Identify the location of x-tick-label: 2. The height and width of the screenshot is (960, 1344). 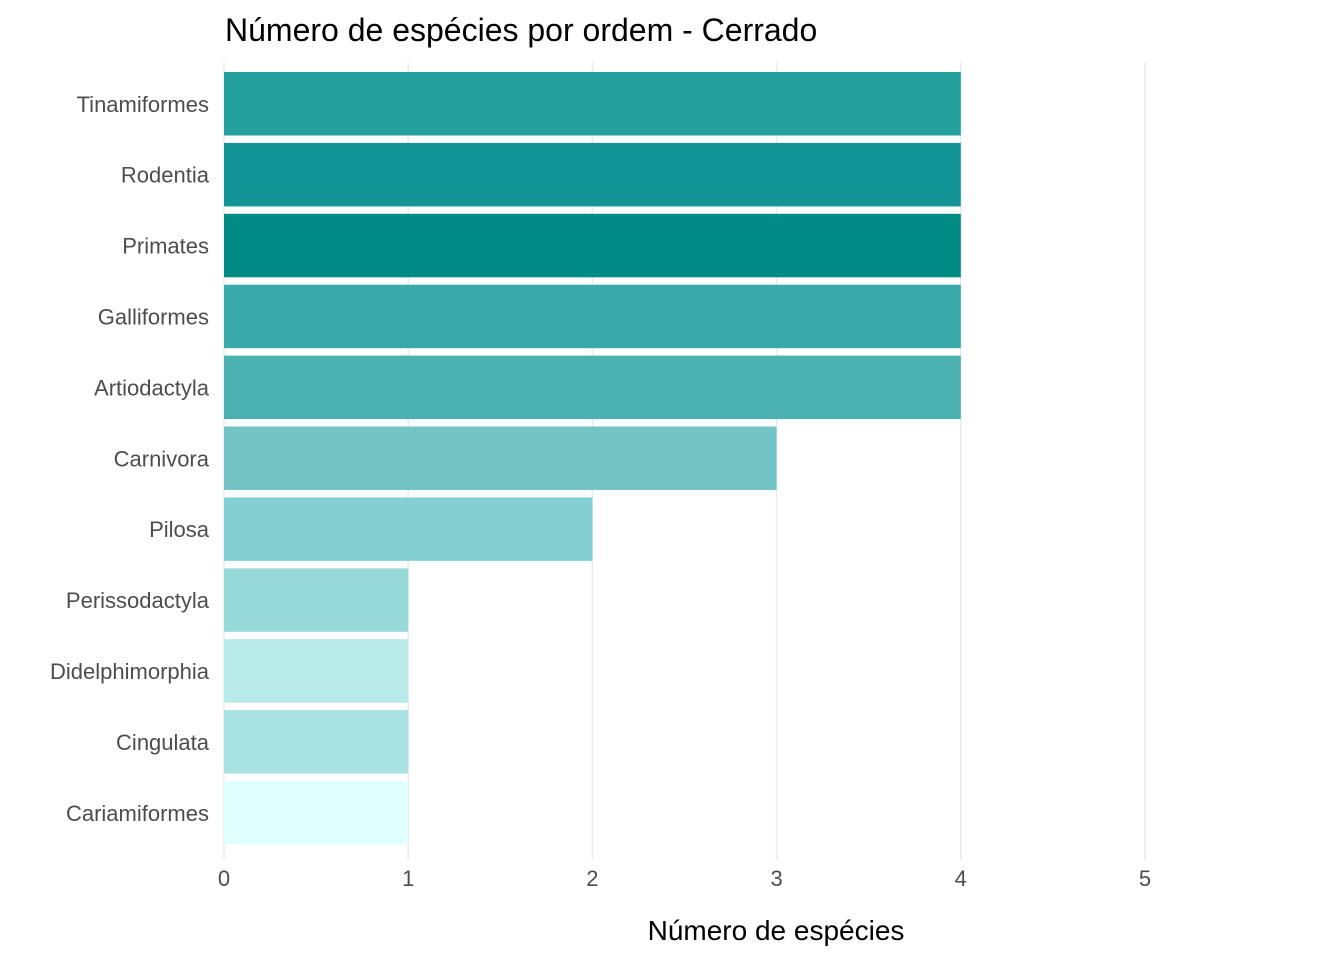
(592, 878).